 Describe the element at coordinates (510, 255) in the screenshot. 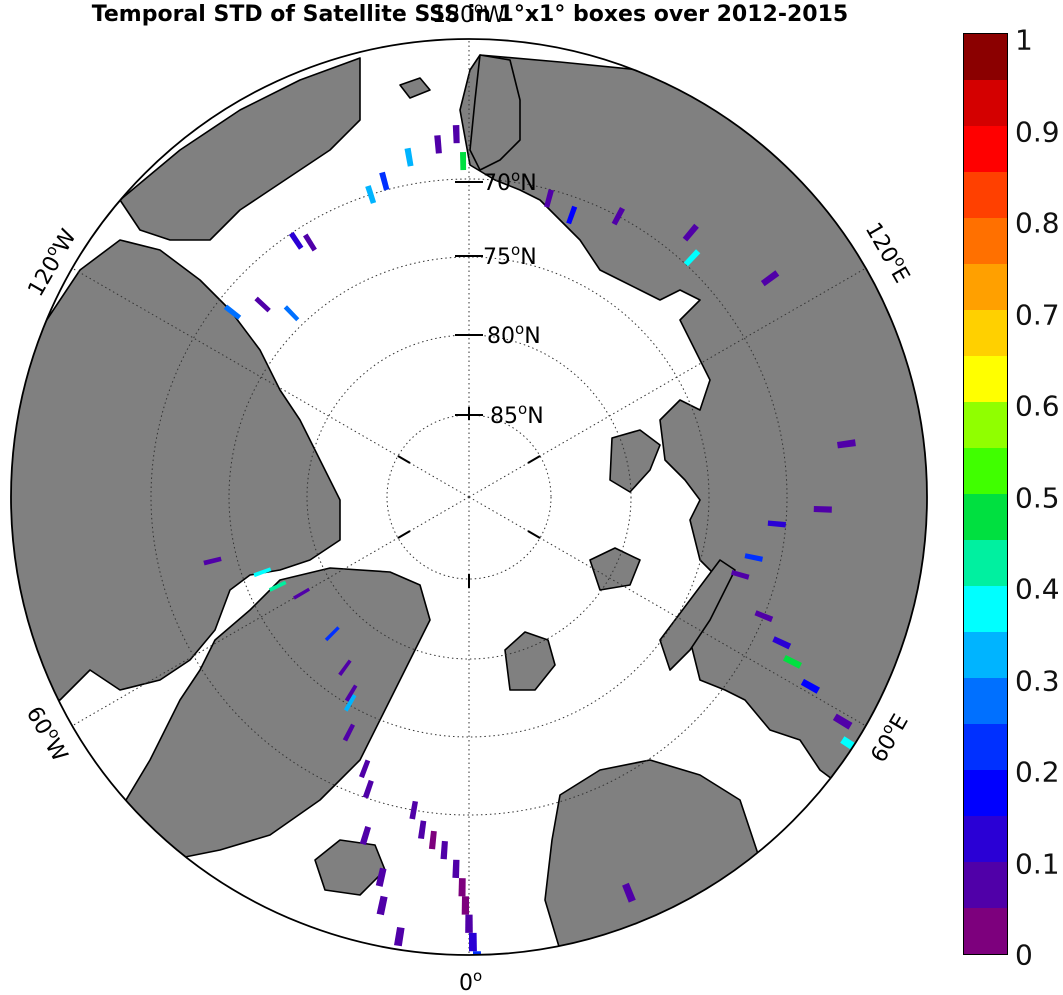

I see `lat-label-75: 75oN` at that location.